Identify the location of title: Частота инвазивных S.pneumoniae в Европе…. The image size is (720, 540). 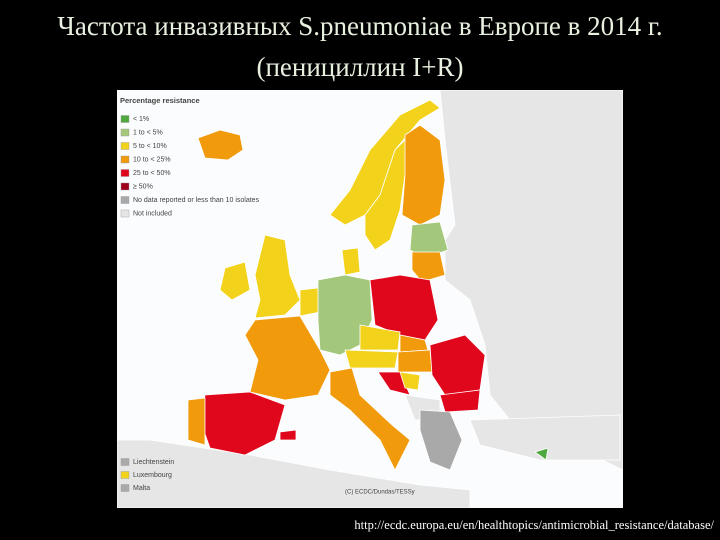
(360, 46).